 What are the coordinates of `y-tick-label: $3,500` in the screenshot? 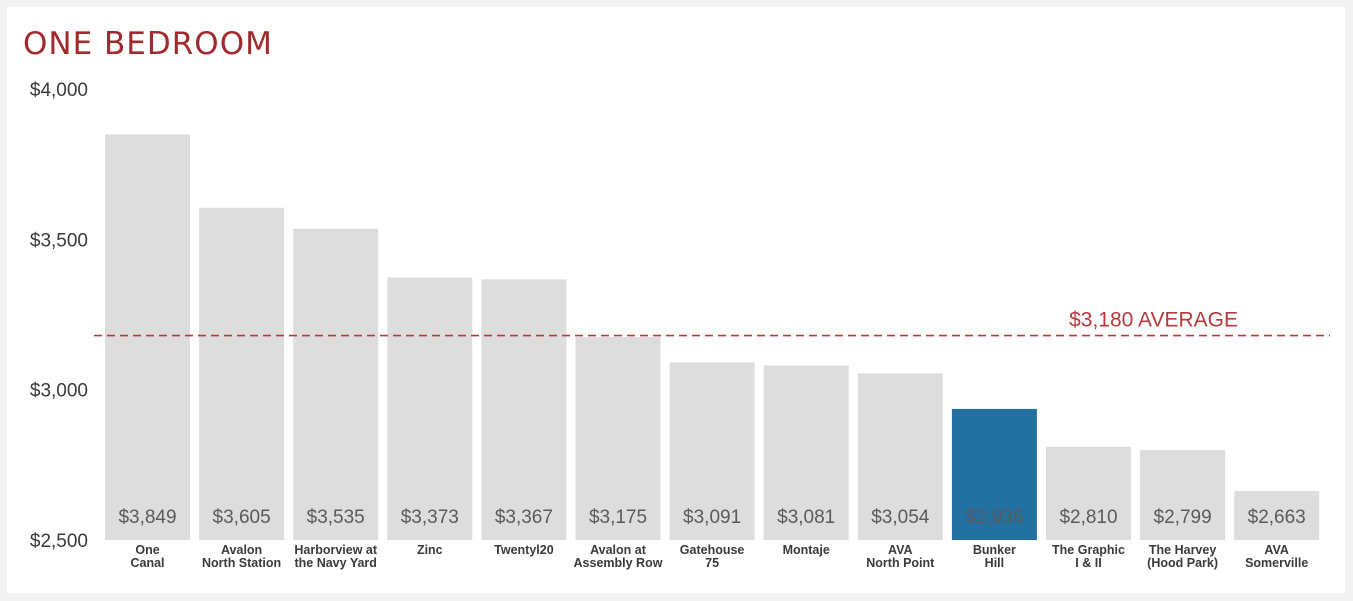 It's located at (59, 240).